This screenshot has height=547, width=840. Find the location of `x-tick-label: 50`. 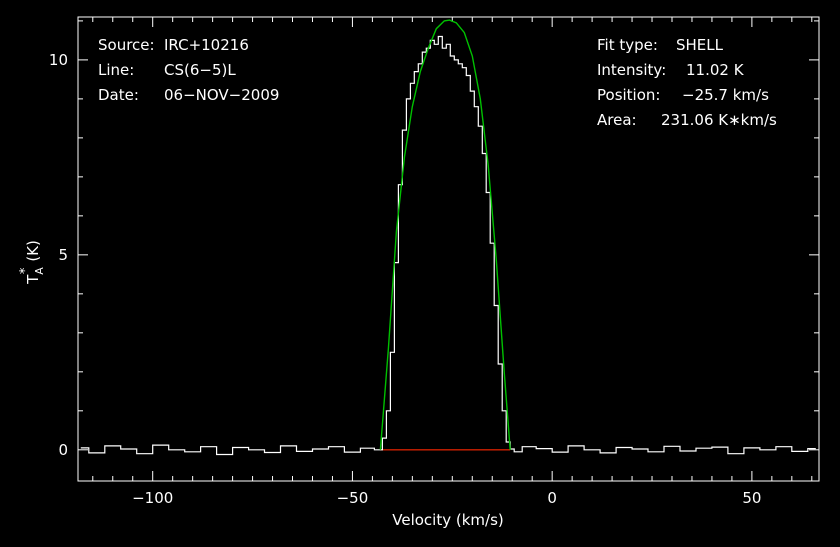

x-tick-label: 50 is located at coordinates (751, 498).